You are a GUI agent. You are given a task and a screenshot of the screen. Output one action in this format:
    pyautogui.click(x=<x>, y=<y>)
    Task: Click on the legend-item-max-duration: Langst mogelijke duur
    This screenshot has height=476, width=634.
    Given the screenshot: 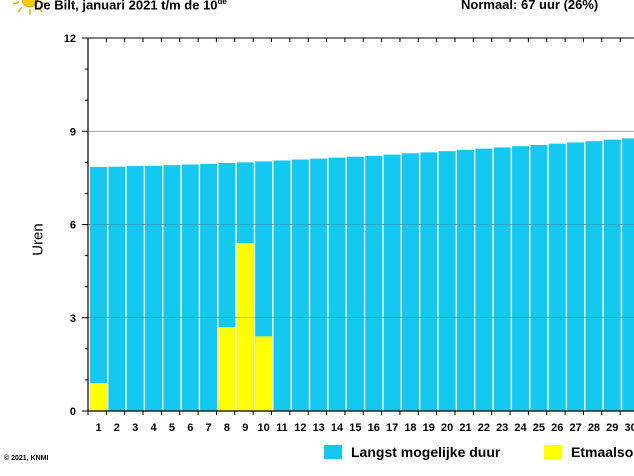 What is the action you would take?
    pyautogui.click(x=412, y=452)
    